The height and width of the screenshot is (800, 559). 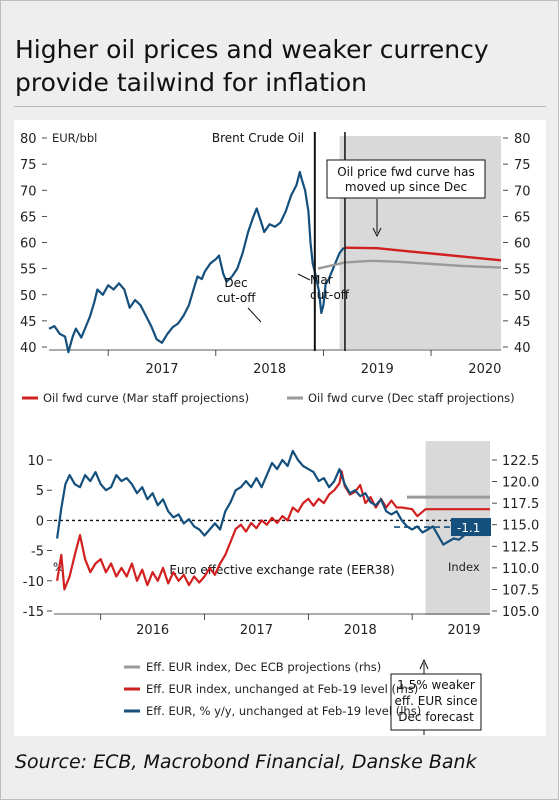 I want to click on y-axis-label: EUR/bbl, so click(x=74, y=138).